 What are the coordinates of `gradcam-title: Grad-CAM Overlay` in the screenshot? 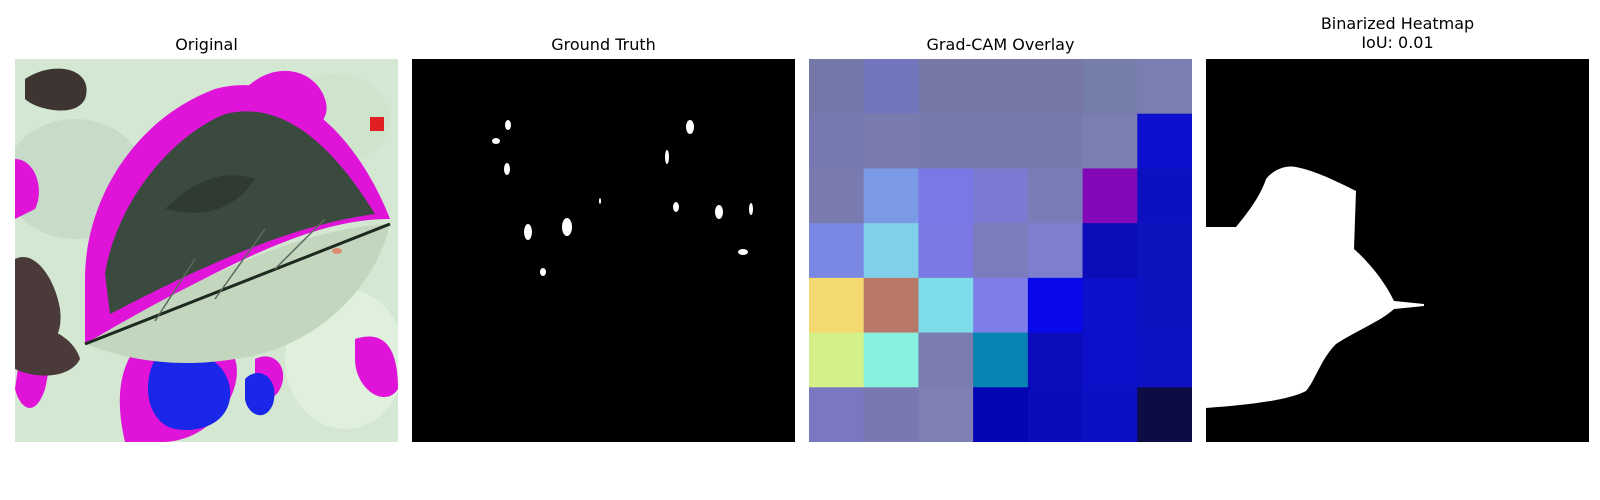 It's located at (1000, 44).